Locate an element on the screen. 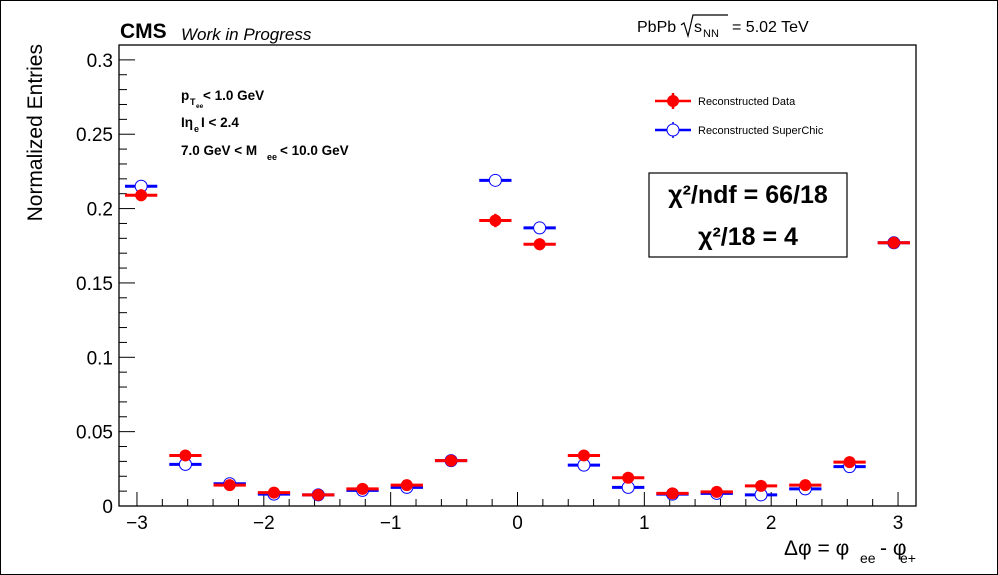 This screenshot has height=575, width=998. x-axis-title-main: Δφ = φ is located at coordinates (816, 548).